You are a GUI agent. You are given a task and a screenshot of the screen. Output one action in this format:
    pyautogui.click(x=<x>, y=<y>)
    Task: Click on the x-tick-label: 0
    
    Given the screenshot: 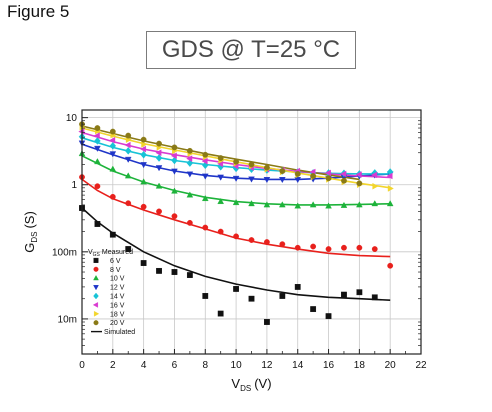 What is the action you would take?
    pyautogui.click(x=82, y=365)
    